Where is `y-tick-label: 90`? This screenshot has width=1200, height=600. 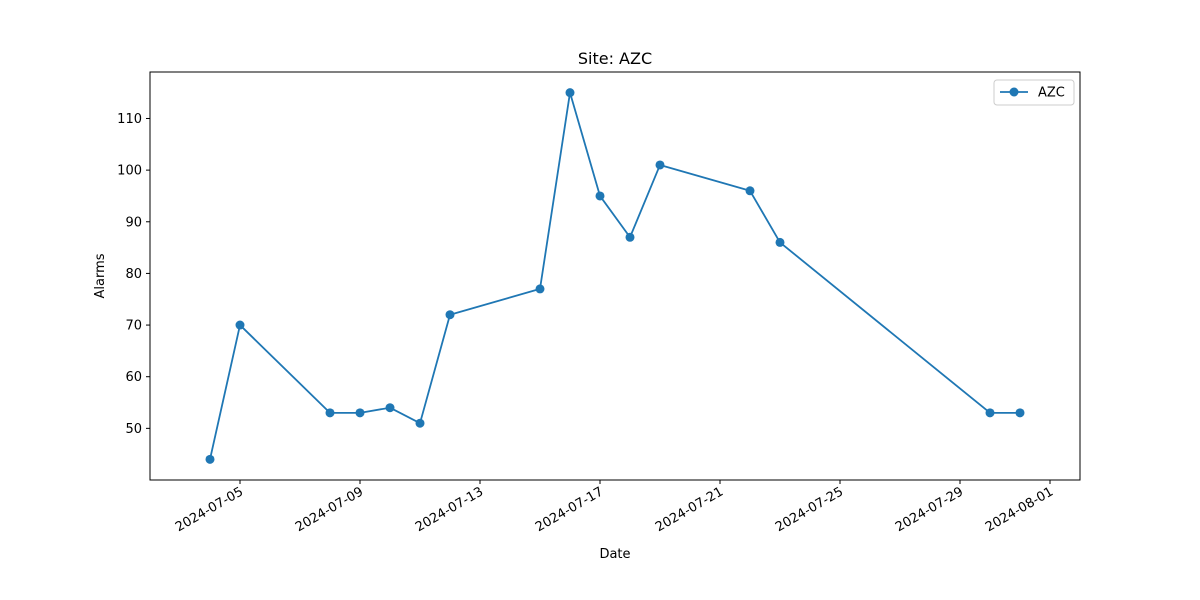
y-tick-label: 90 is located at coordinates (133, 222).